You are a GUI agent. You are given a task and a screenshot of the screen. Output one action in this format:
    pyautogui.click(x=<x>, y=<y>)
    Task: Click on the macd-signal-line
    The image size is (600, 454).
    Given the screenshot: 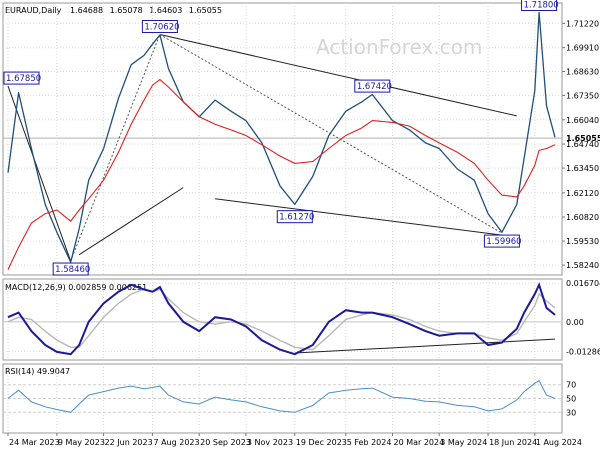 What is the action you would take?
    pyautogui.click(x=281, y=319)
    